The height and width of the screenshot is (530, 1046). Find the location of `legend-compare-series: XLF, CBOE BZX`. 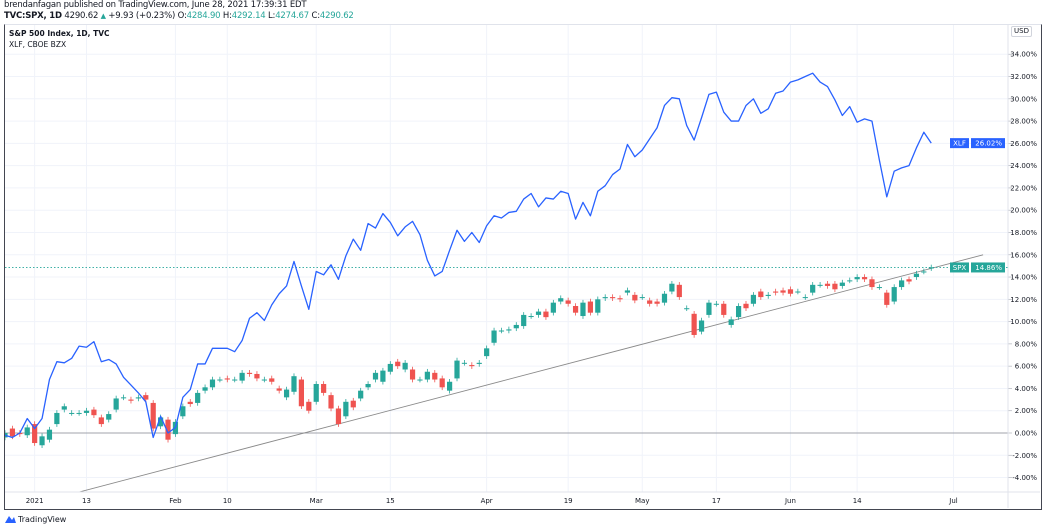

legend-compare-series: XLF, CBOE BZX is located at coordinates (38, 44).